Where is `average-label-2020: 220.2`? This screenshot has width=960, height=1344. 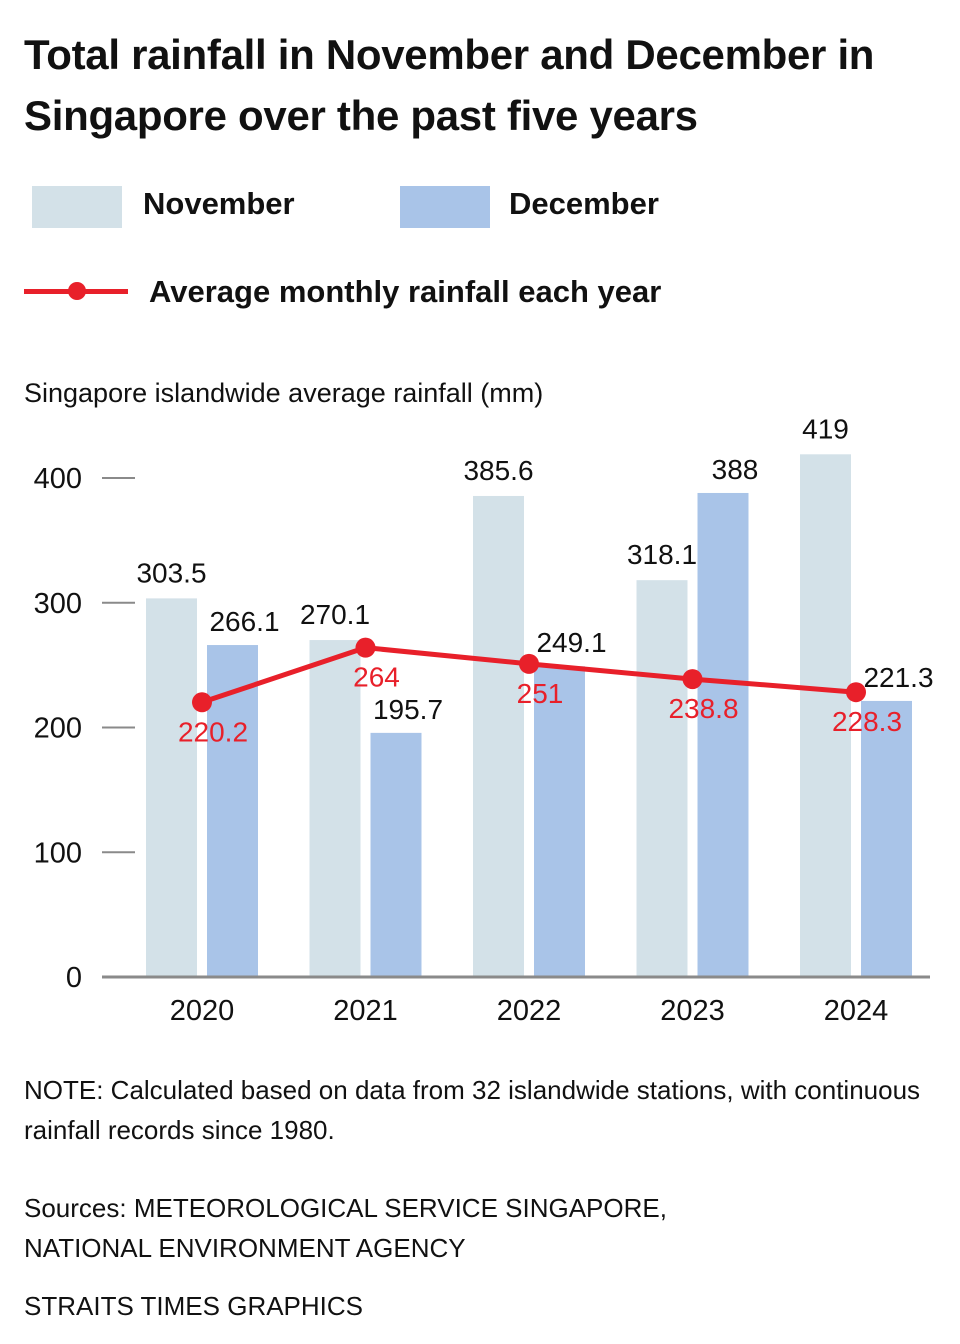 average-label-2020: 220.2 is located at coordinates (213, 731).